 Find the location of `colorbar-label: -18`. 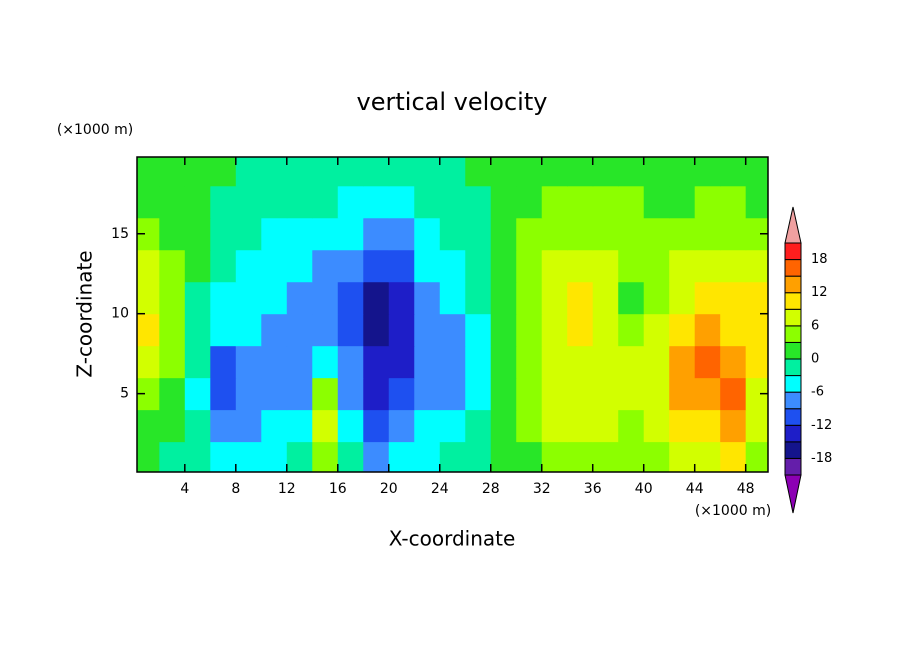

colorbar-label: -18 is located at coordinates (821, 458).